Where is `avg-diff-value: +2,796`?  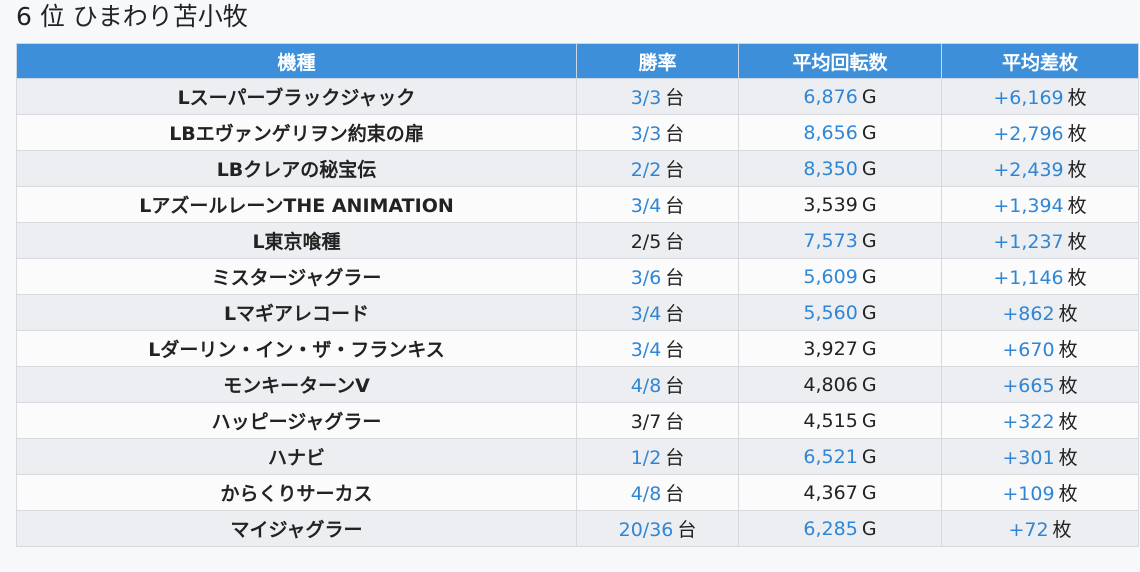
avg-diff-value: +2,796 is located at coordinates (1028, 134).